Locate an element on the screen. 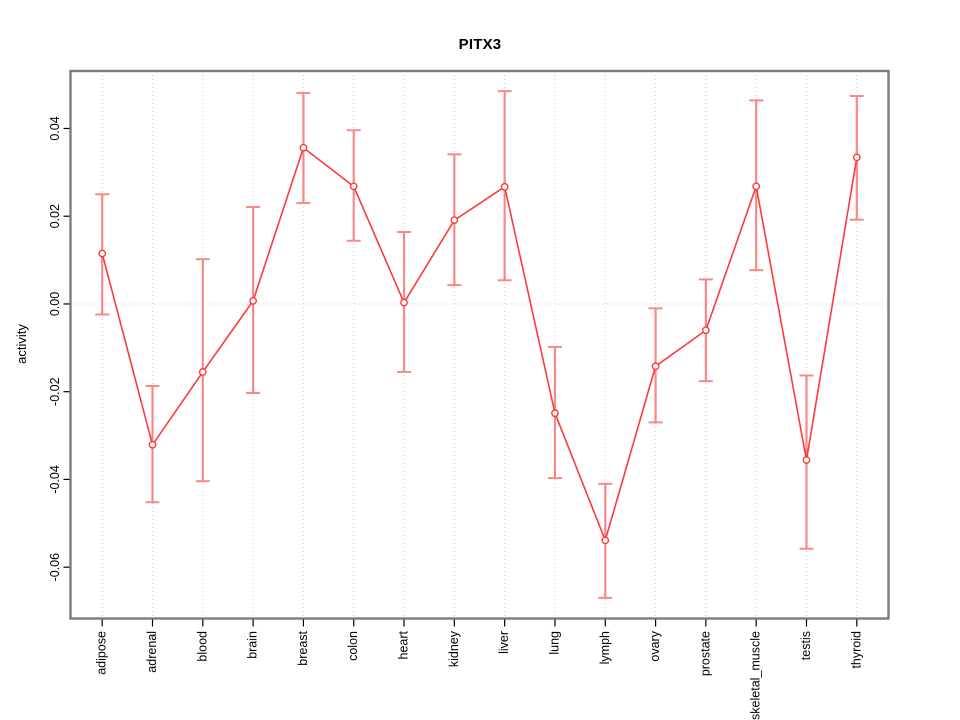  x-tick-label: lung is located at coordinates (554, 643).